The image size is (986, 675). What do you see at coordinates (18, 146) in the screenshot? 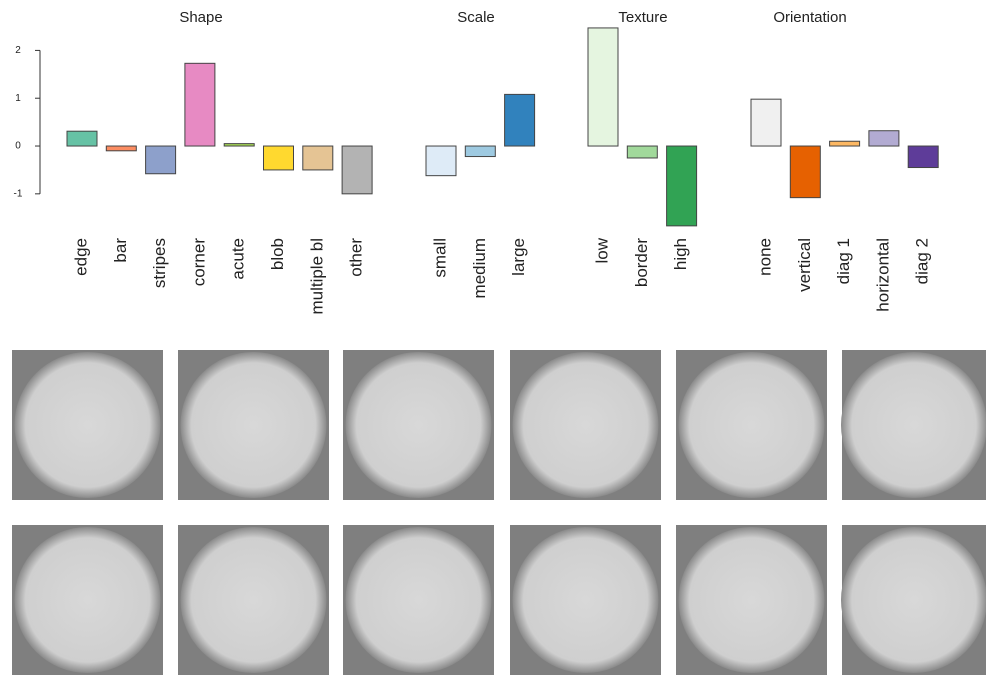
I see `y-tick-label: 0` at bounding box center [18, 146].